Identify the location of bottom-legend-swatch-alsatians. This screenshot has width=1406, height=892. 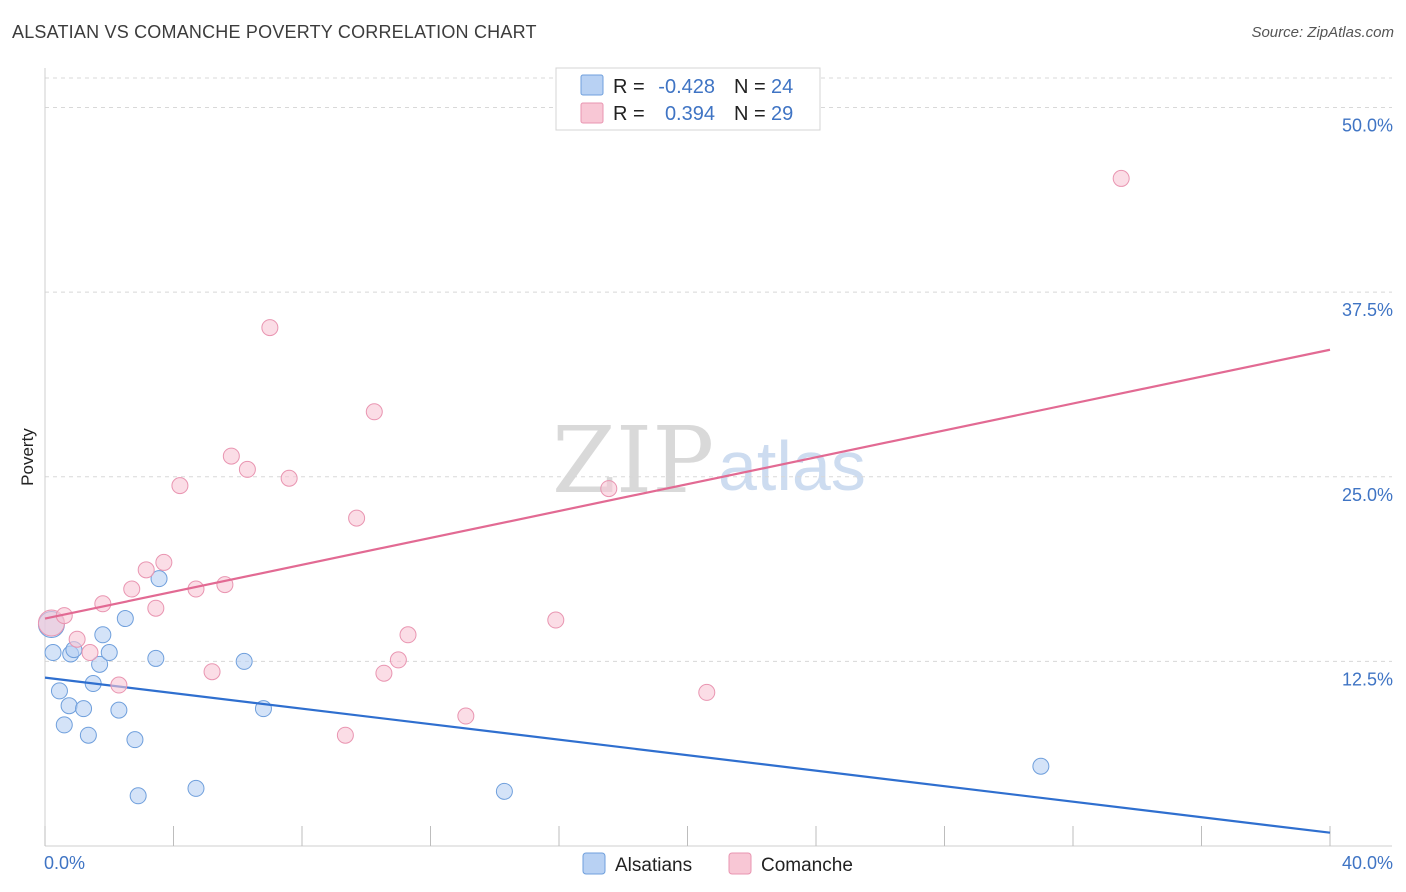
(594, 863).